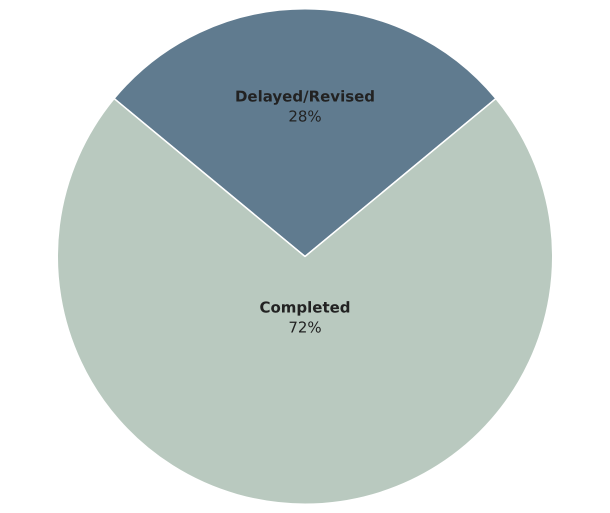 The width and height of the screenshot is (610, 513). Describe the element at coordinates (305, 97) in the screenshot. I see `slice-label: Delayed/Revised` at that location.